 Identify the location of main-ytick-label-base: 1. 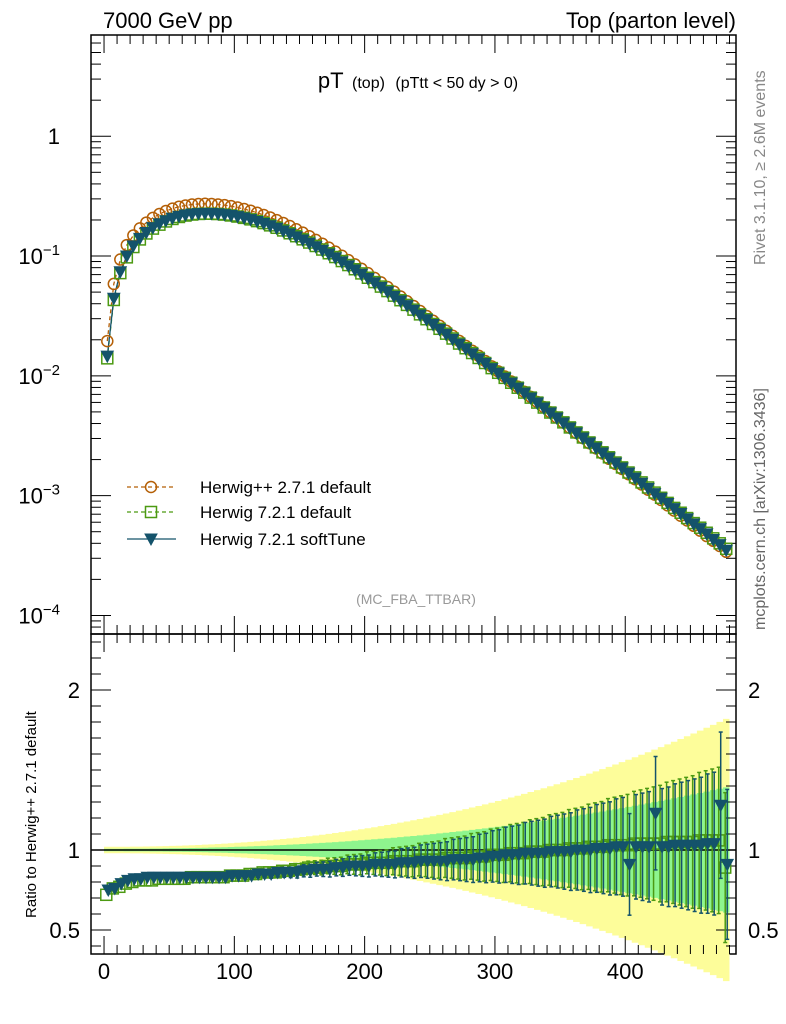
(54, 136).